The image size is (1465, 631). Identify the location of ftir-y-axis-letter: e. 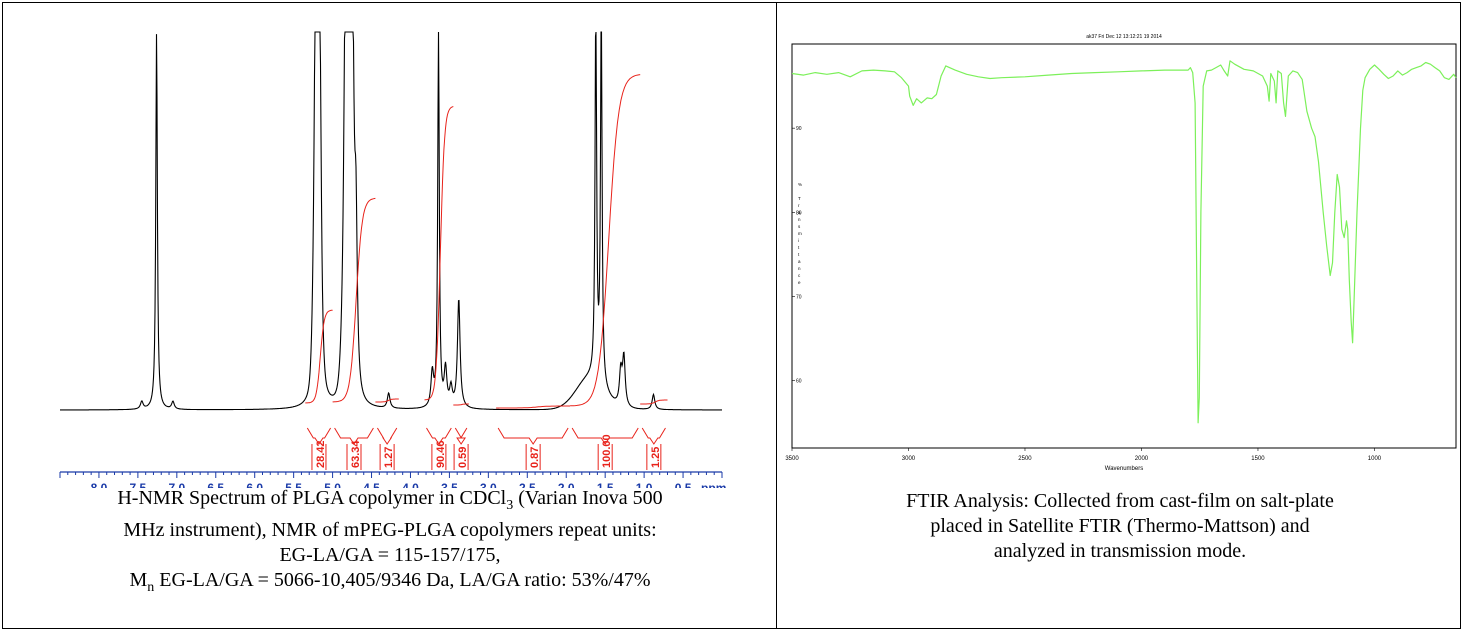
(799, 282).